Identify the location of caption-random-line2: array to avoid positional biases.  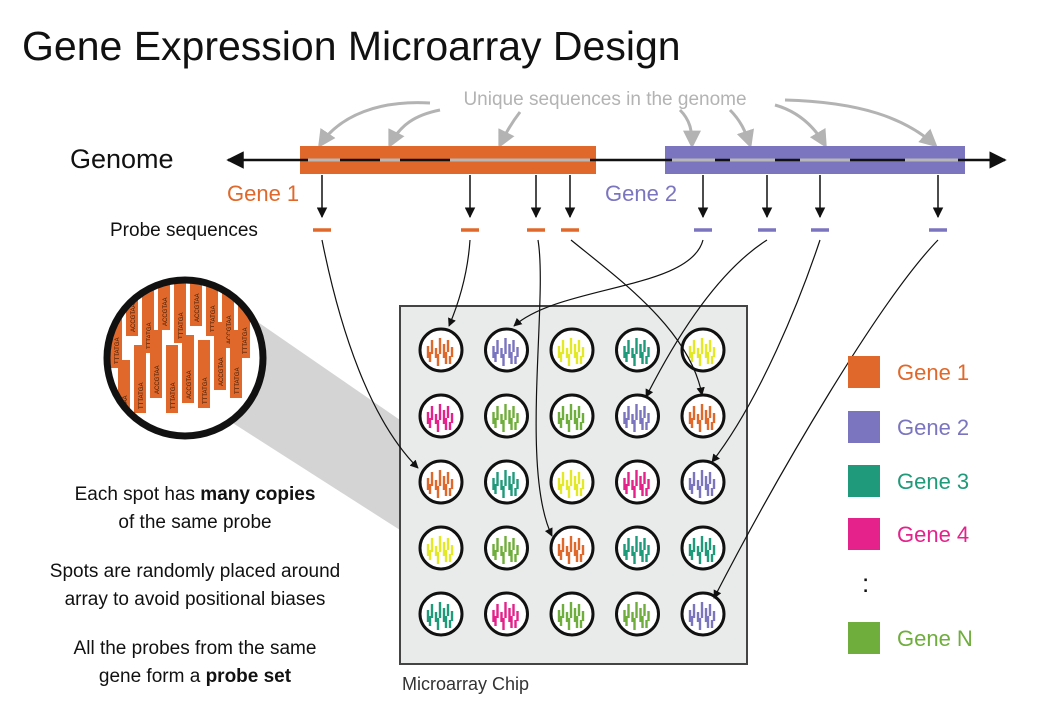
(195, 599).